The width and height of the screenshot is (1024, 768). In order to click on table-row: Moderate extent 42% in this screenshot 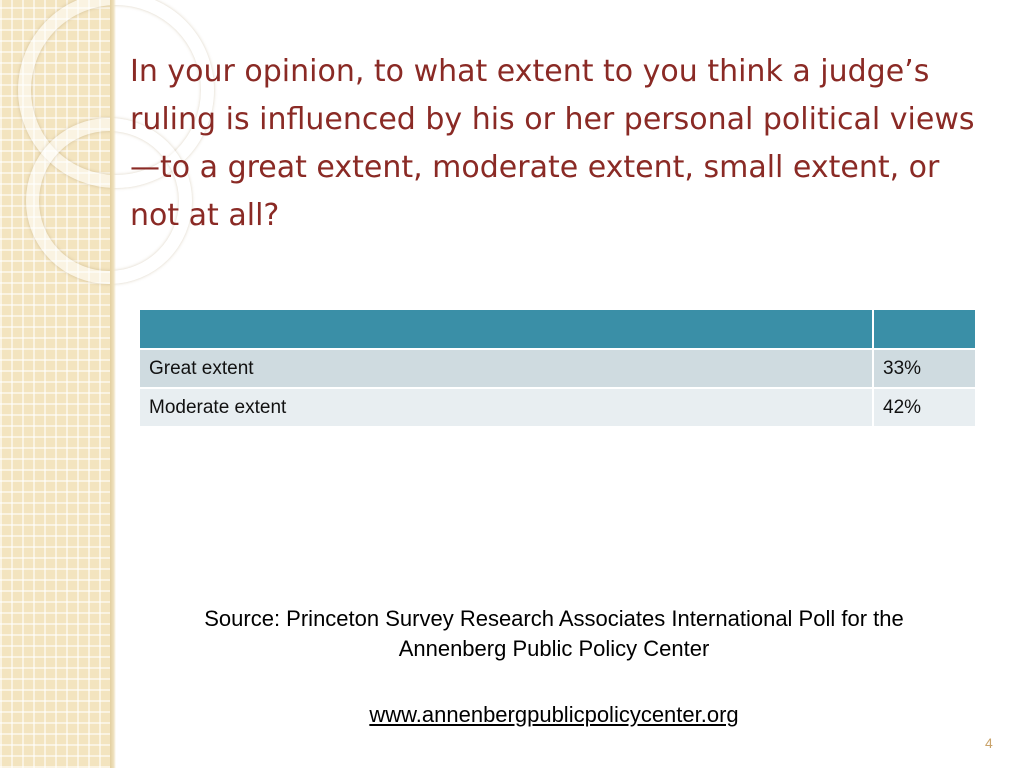, I will do `click(557, 407)`.